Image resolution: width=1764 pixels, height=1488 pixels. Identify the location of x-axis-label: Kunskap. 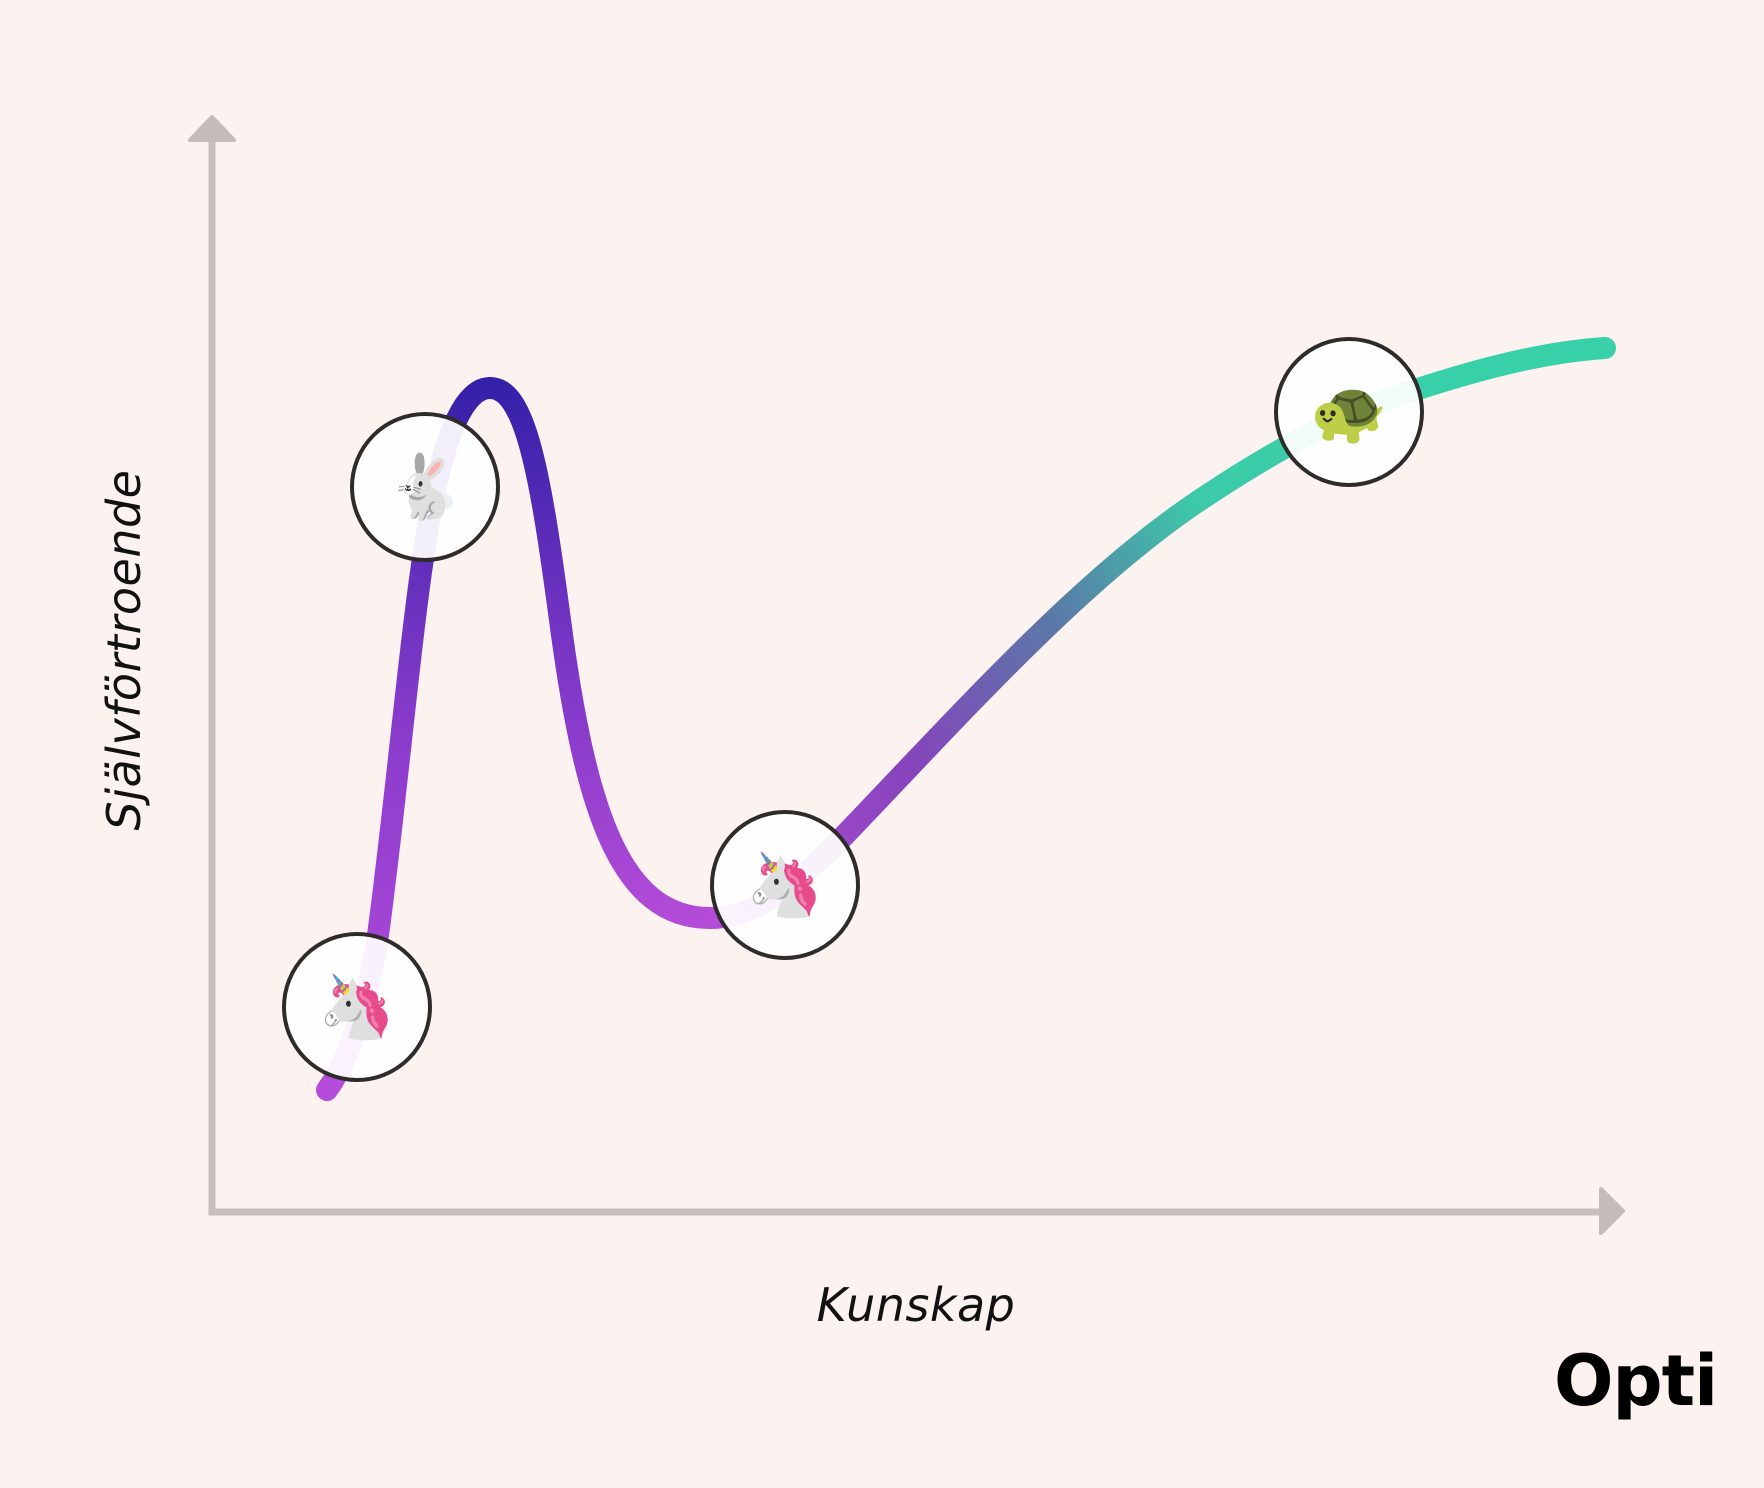
(916, 1305).